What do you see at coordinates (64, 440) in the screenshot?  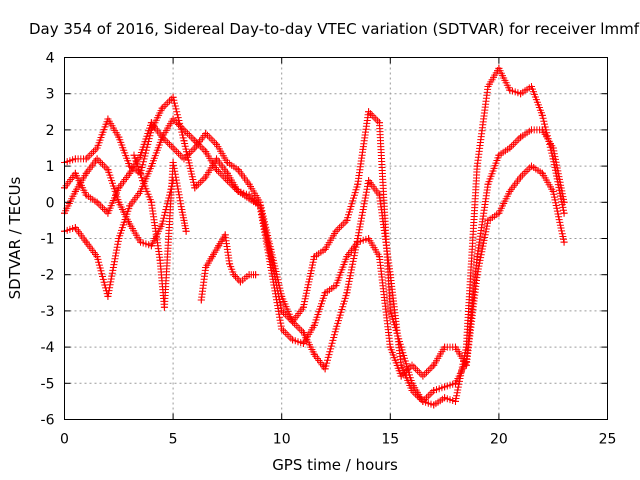 I see `x-tick-label: 0` at bounding box center [64, 440].